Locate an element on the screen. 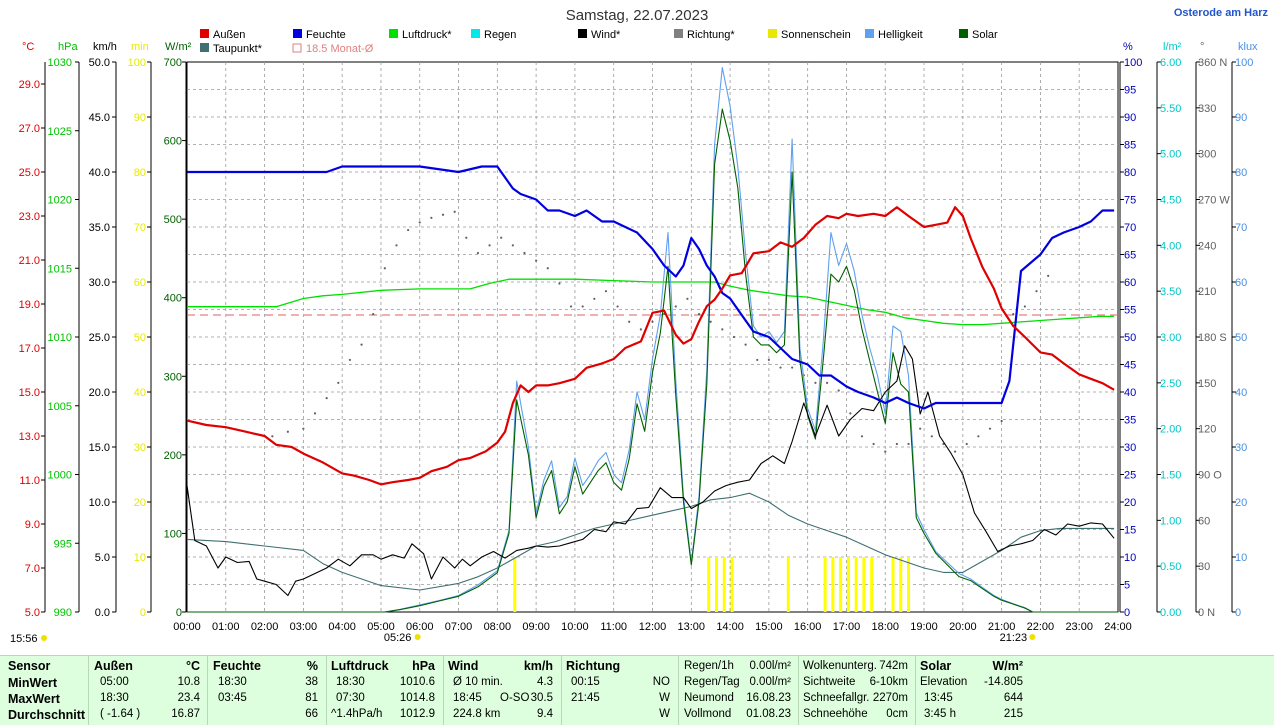  aussen-min-val: 10.8 is located at coordinates (188, 682).